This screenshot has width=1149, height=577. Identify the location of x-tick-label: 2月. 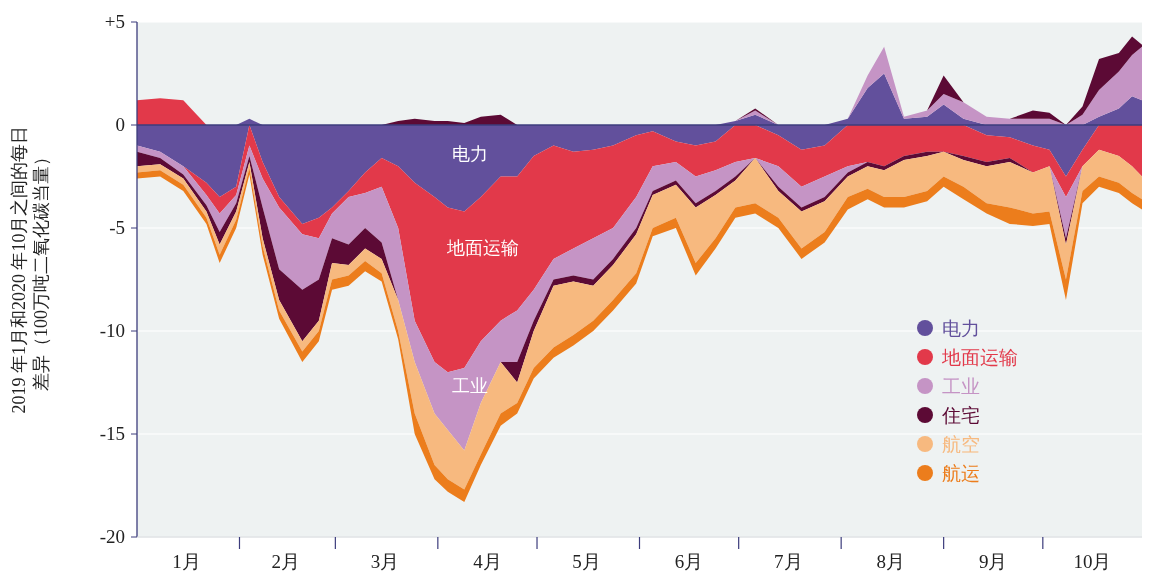
(286, 561).